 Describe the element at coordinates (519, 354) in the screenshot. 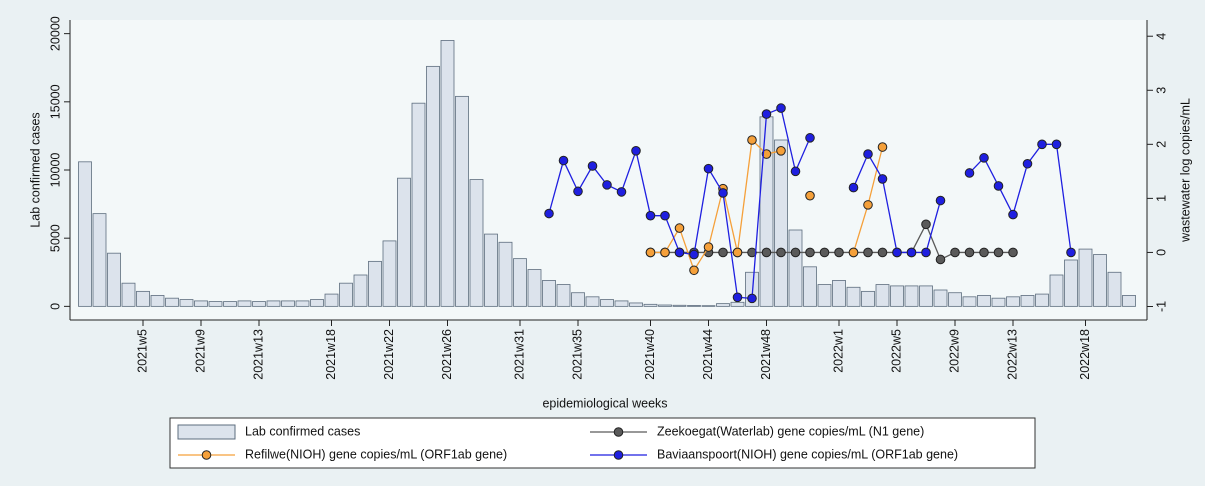

I see `x-tick-label: 2021w31` at that location.